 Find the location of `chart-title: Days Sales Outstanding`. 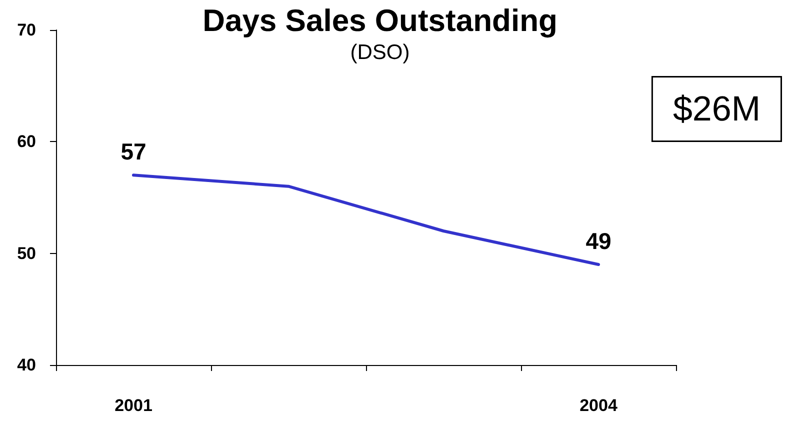

chart-title: Days Sales Outstanding is located at coordinates (380, 20).